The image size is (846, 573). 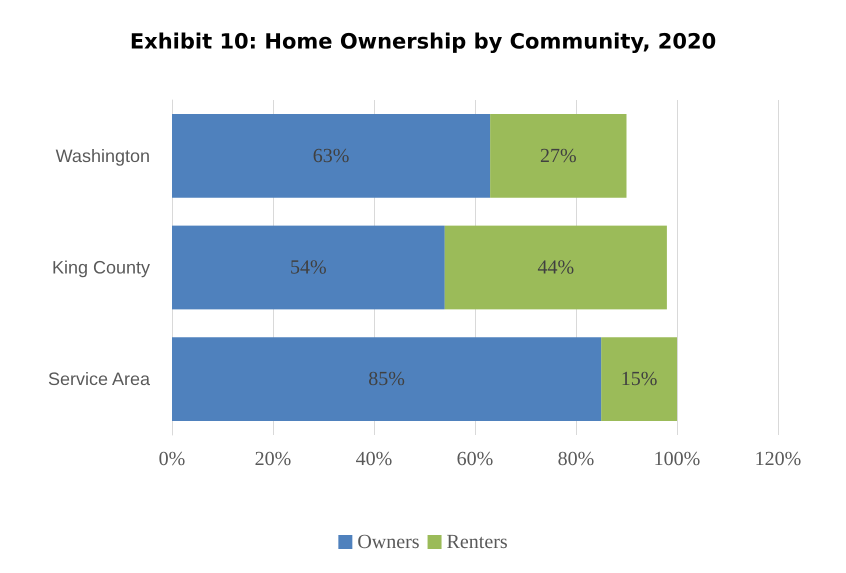 I want to click on x-tick-label: 20%, so click(x=273, y=459).